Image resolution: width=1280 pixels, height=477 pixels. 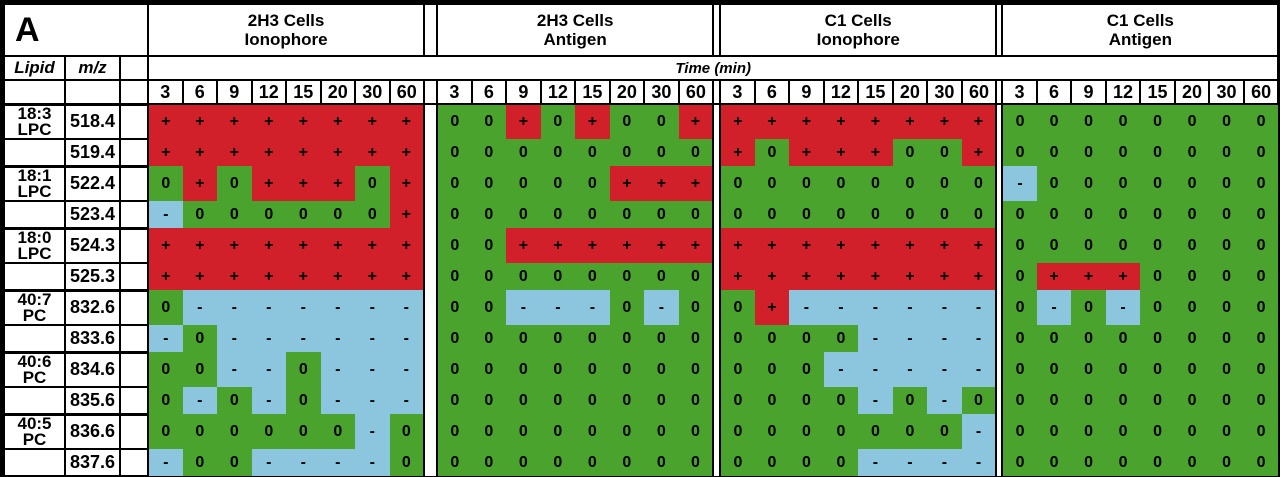 What do you see at coordinates (165, 92) in the screenshot?
I see `time-tick: 3` at bounding box center [165, 92].